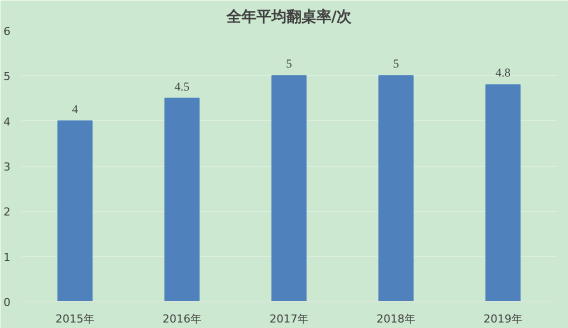 The image size is (568, 328). What do you see at coordinates (182, 319) in the screenshot?
I see `x-tick-label: 2016年` at bounding box center [182, 319].